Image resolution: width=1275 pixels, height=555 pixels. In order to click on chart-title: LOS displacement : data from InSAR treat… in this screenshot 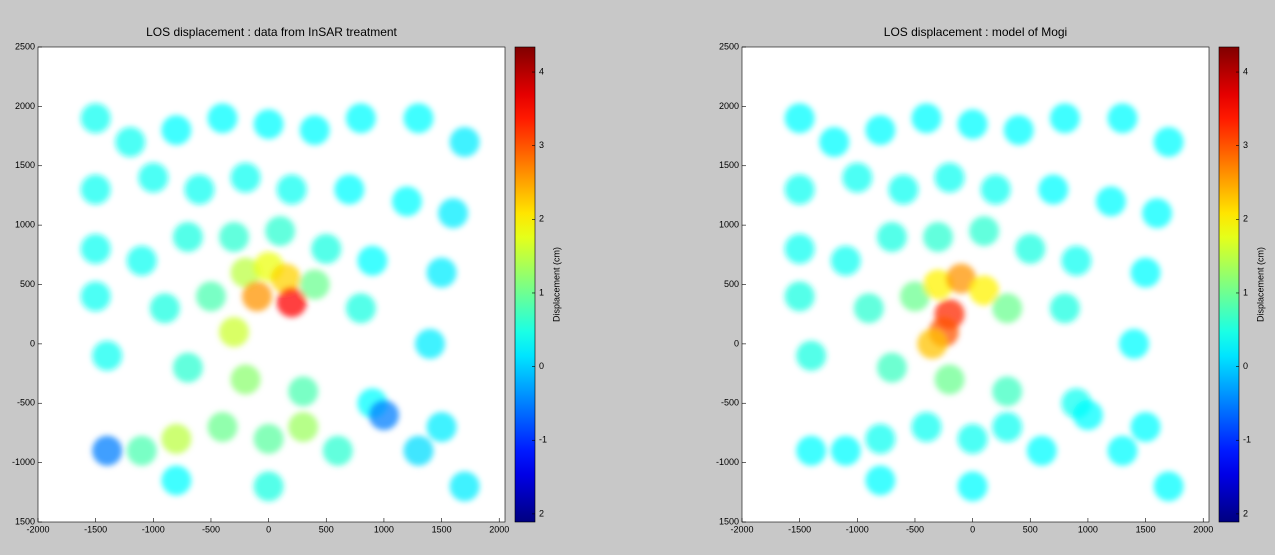, I will do `click(271, 32)`.